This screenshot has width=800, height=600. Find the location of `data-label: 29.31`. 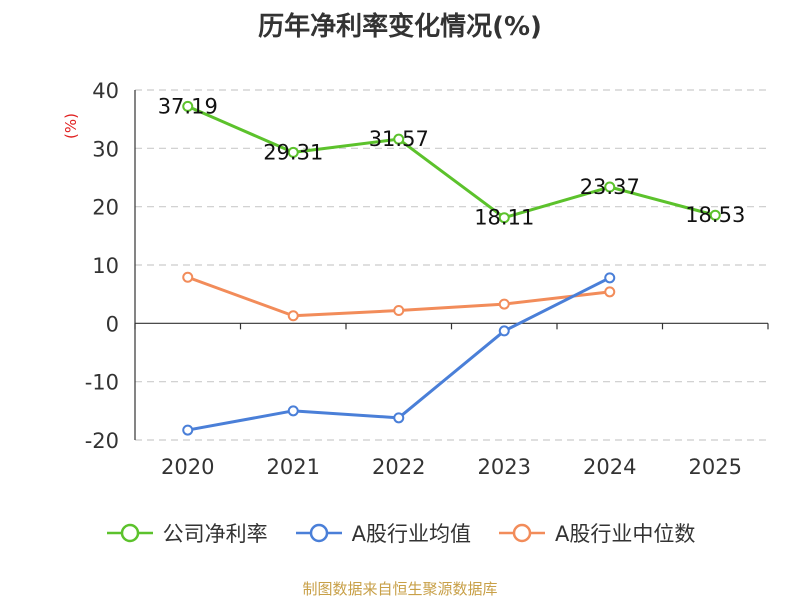

data-label: 29.31 is located at coordinates (293, 152).